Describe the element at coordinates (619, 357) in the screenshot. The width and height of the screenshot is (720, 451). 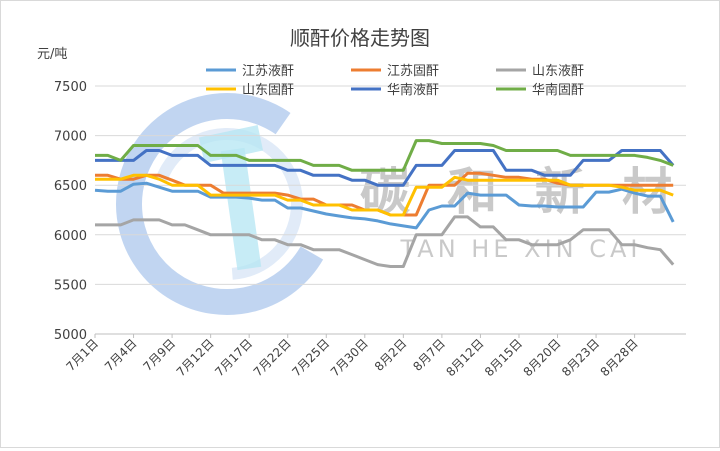
I see `x-tick-label: 8月28日` at that location.